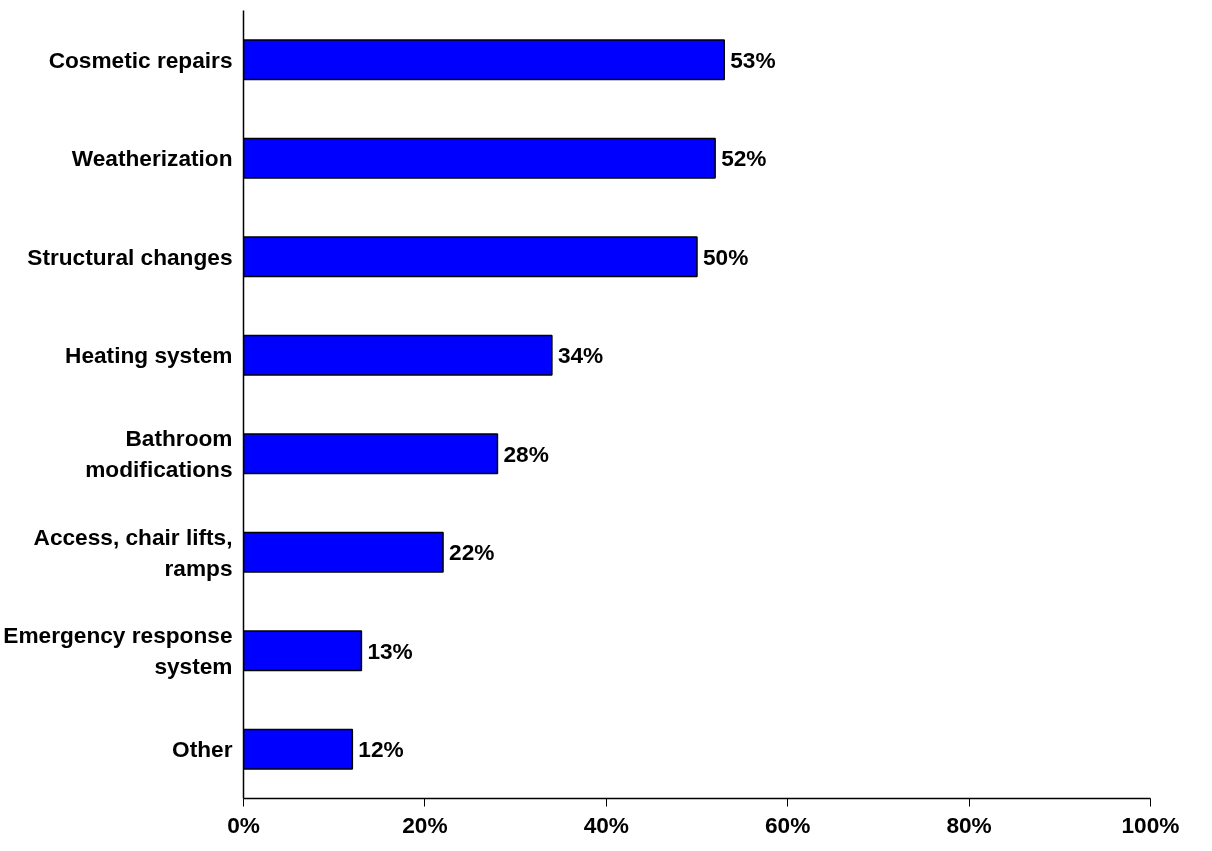 The height and width of the screenshot is (851, 1212). Describe the element at coordinates (580, 355) in the screenshot. I see `data-label: 34%` at that location.